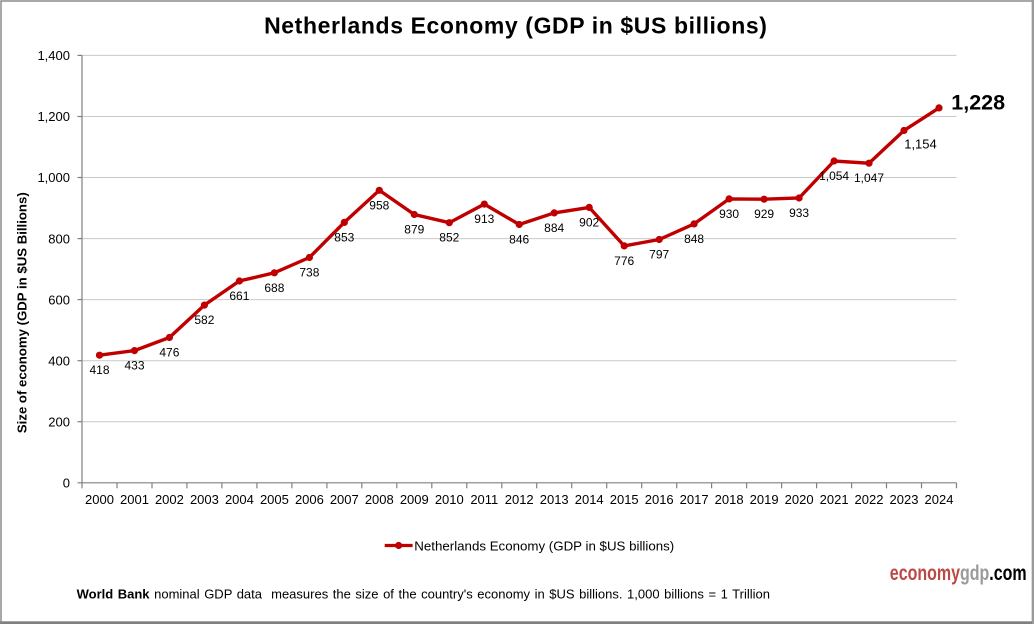 This screenshot has width=1034, height=629. What do you see at coordinates (904, 499) in the screenshot?
I see `svg-text: 2023` at bounding box center [904, 499].